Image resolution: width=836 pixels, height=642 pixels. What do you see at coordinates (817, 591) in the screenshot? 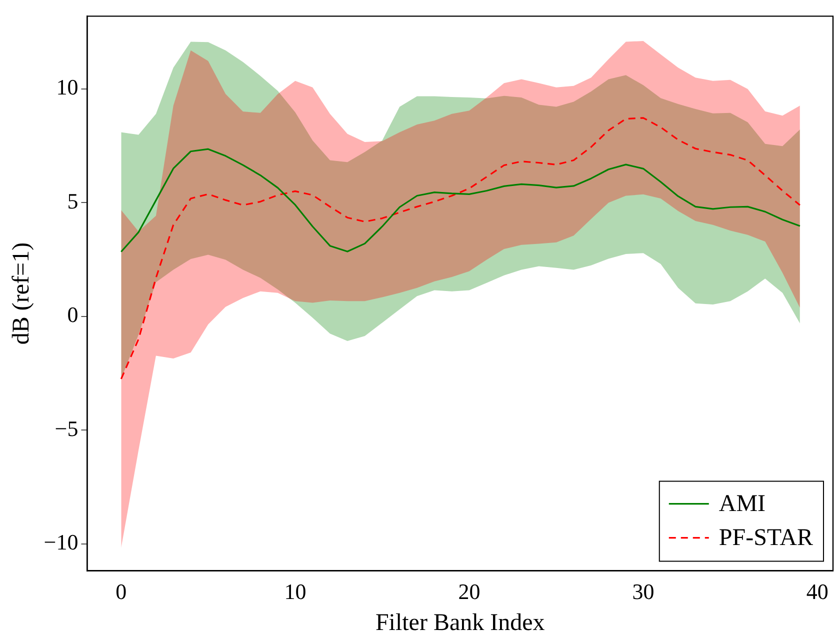
I see `x-tick-label: 40` at bounding box center [817, 591].